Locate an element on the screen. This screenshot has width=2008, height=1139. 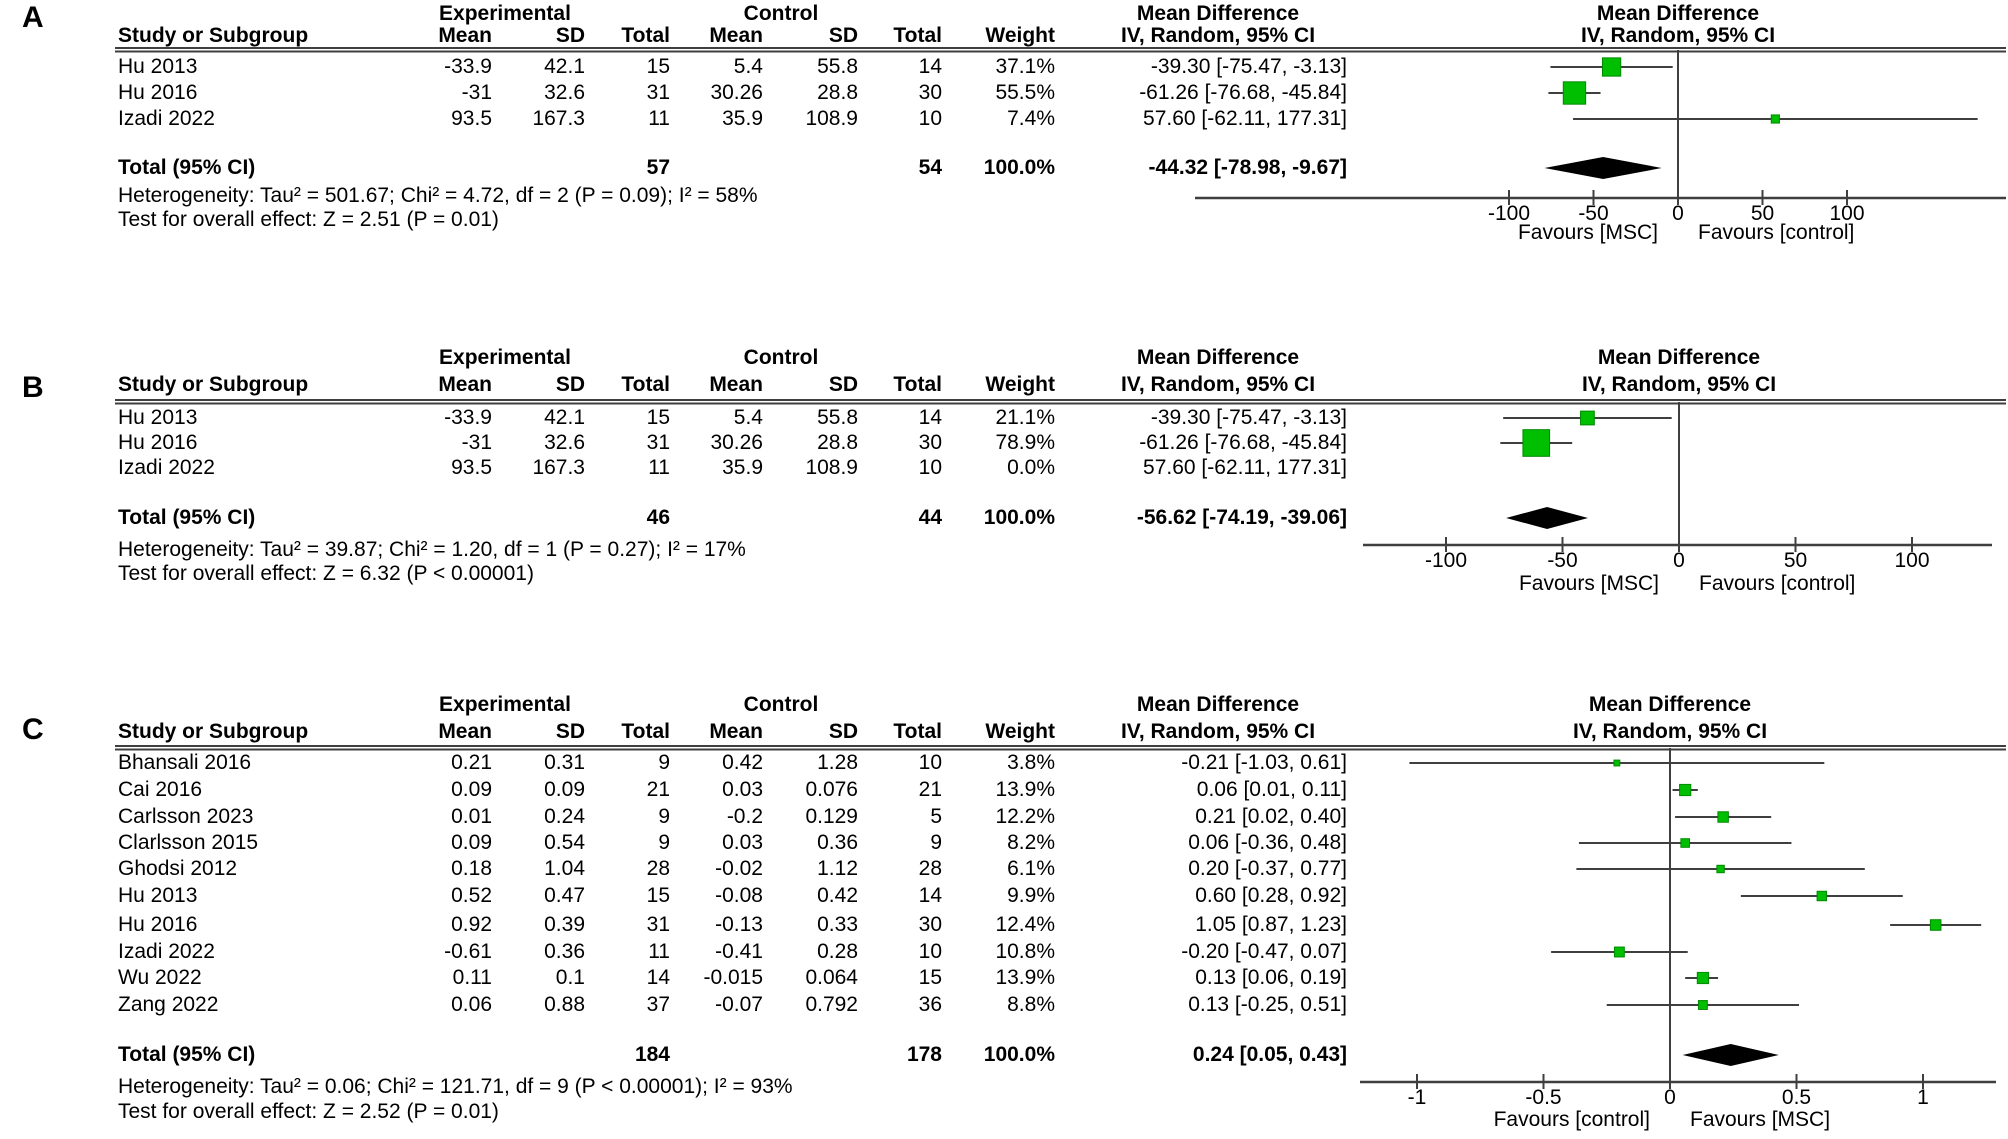
ctrl-sd-value: 108.9 is located at coordinates (831, 467).